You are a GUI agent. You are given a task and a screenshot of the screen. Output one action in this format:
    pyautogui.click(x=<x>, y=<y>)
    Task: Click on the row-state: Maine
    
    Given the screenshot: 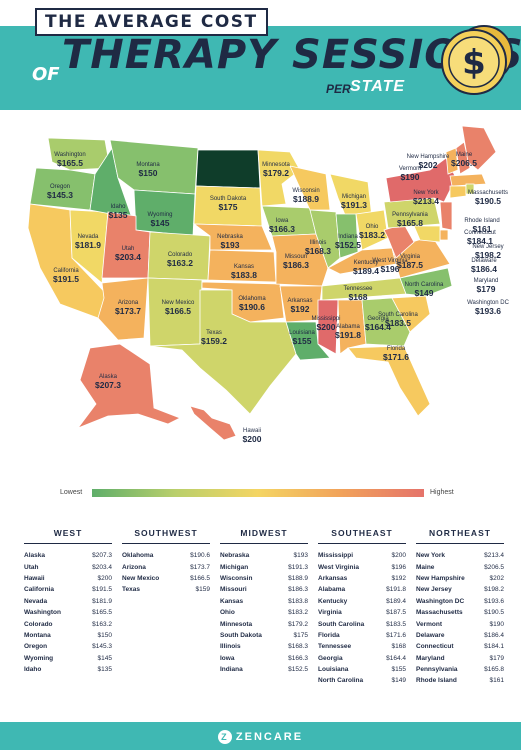 What is the action you would take?
    pyautogui.click(x=425, y=567)
    